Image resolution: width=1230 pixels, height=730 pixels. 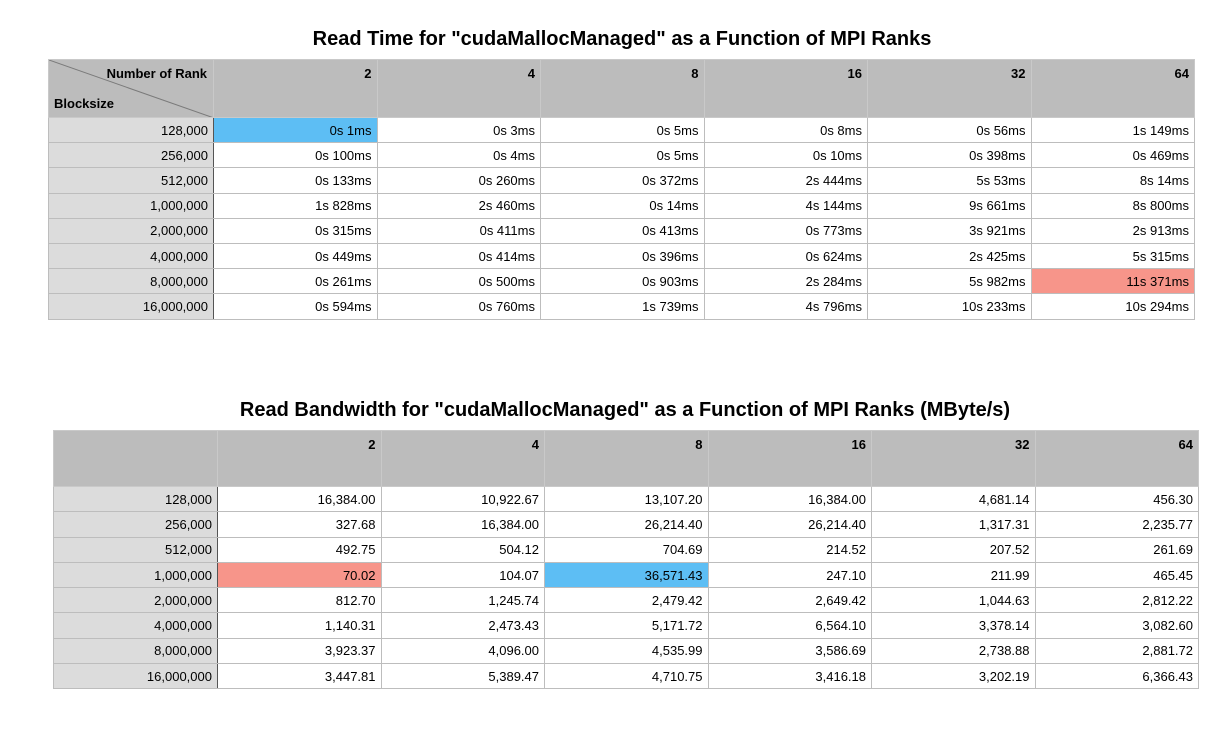 What do you see at coordinates (84, 103) in the screenshot?
I see `row-axis-label: Blocksize` at bounding box center [84, 103].